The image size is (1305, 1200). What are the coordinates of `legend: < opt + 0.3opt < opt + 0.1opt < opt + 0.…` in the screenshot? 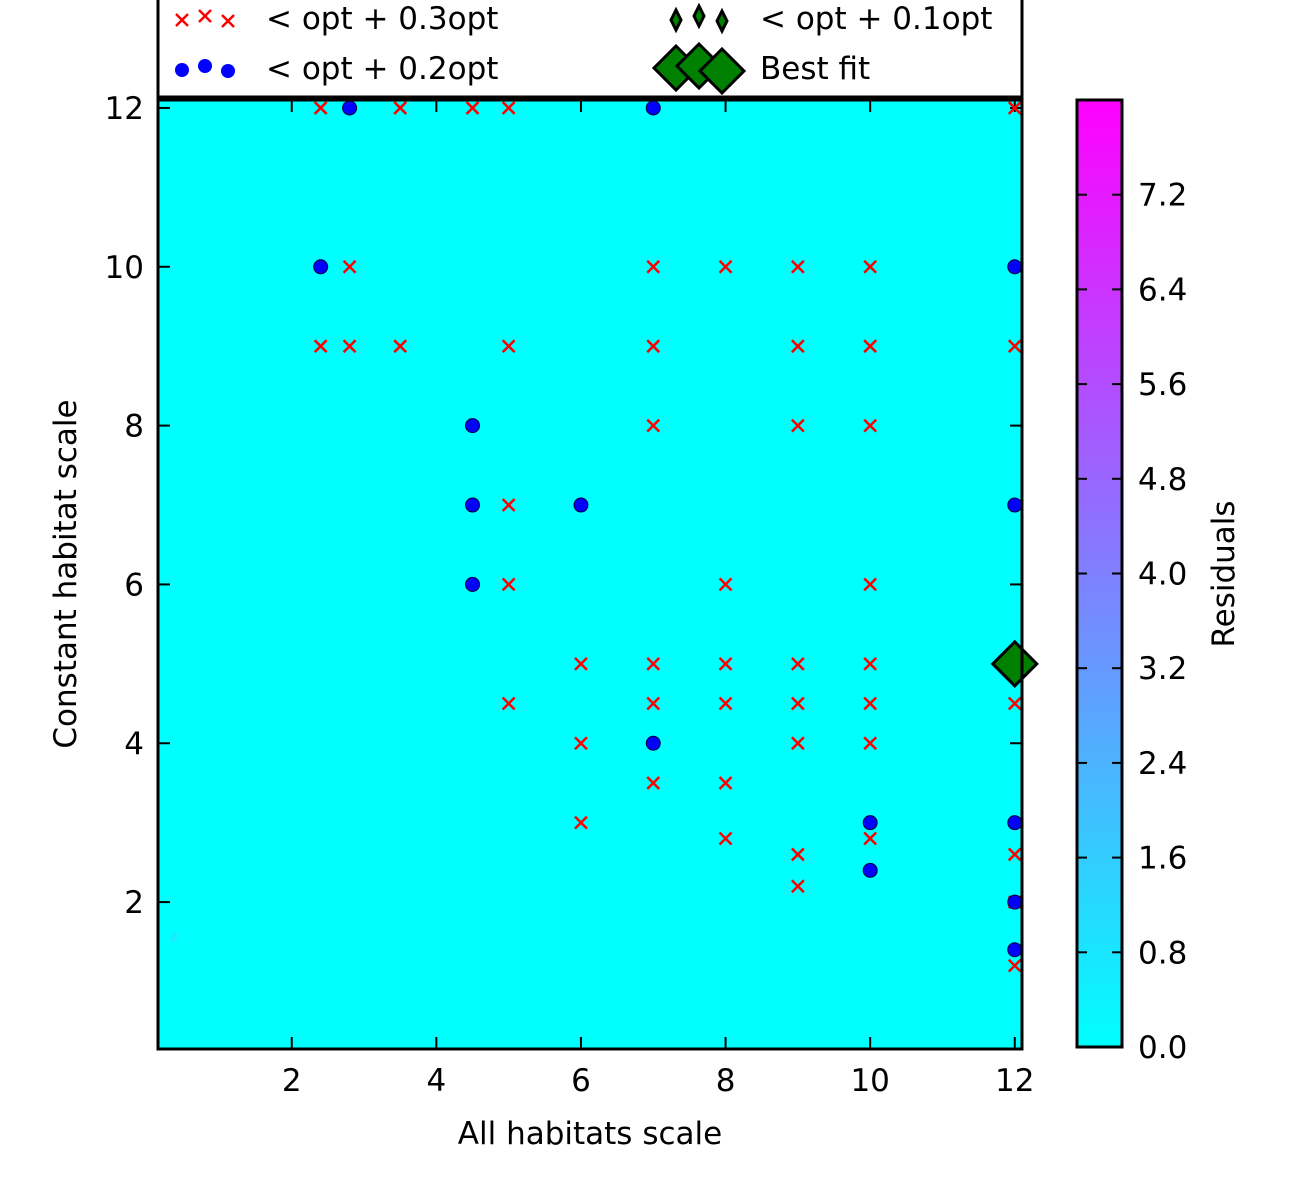 It's located at (590, 49).